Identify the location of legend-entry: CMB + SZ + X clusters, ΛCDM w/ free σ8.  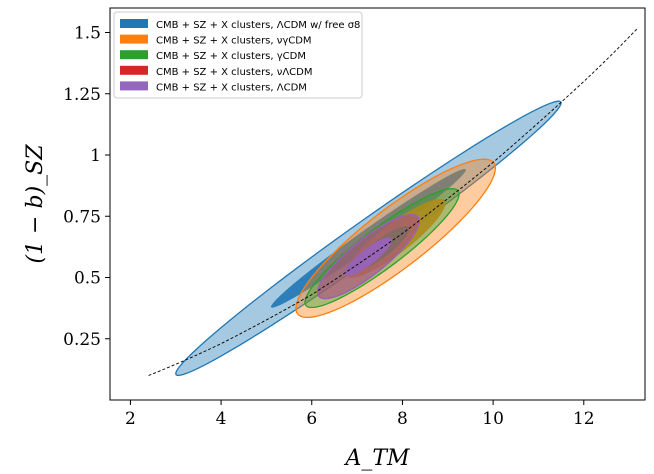
(258, 25).